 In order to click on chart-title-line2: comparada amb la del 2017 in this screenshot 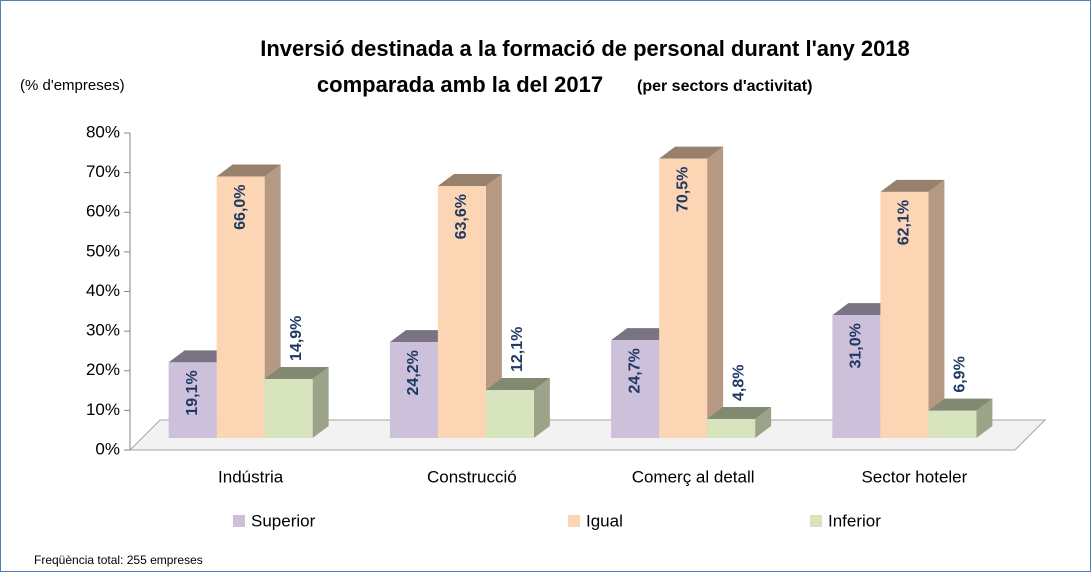, I will do `click(460, 84)`.